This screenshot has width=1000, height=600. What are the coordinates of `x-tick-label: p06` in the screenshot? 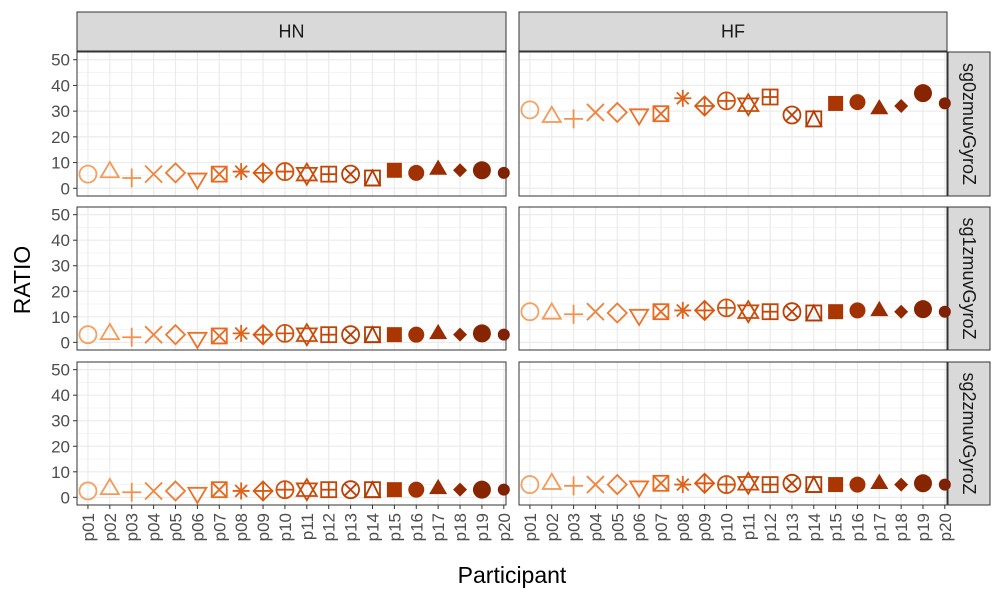 It's located at (639, 527).